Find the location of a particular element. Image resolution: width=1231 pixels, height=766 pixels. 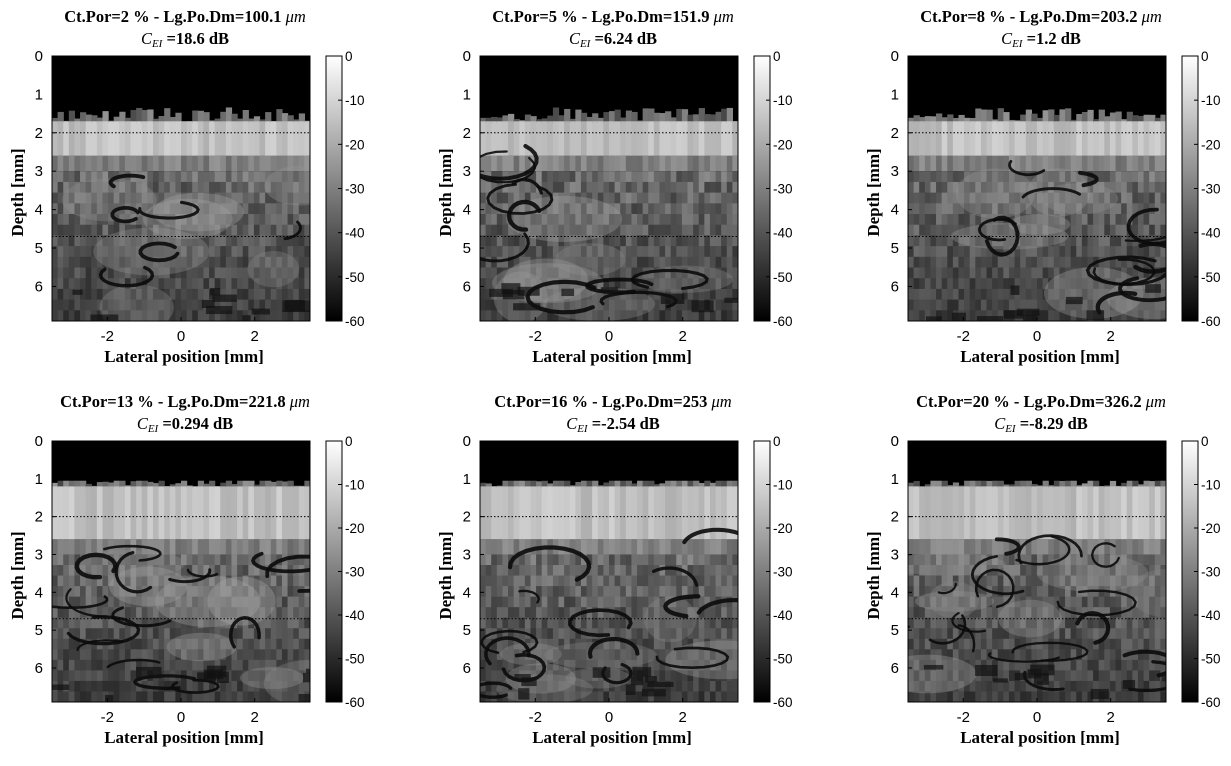

colorbar-tick-label: -10 is located at coordinates (783, 100).